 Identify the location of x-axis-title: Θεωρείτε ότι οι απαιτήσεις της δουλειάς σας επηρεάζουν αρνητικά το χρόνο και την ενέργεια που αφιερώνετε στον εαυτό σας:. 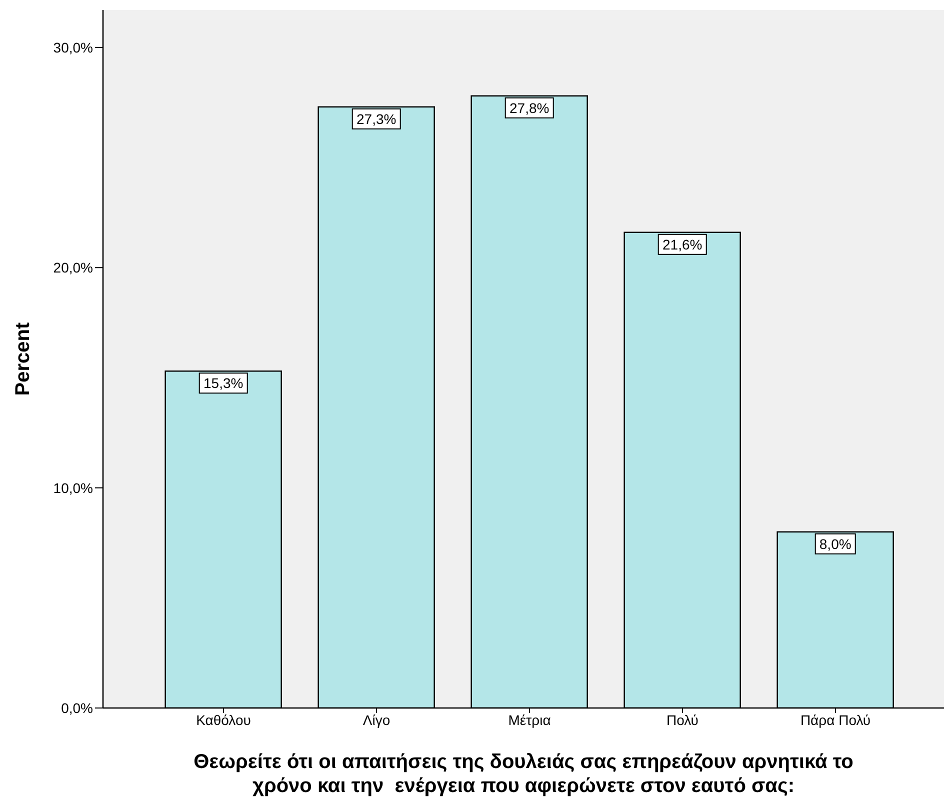
(523, 774).